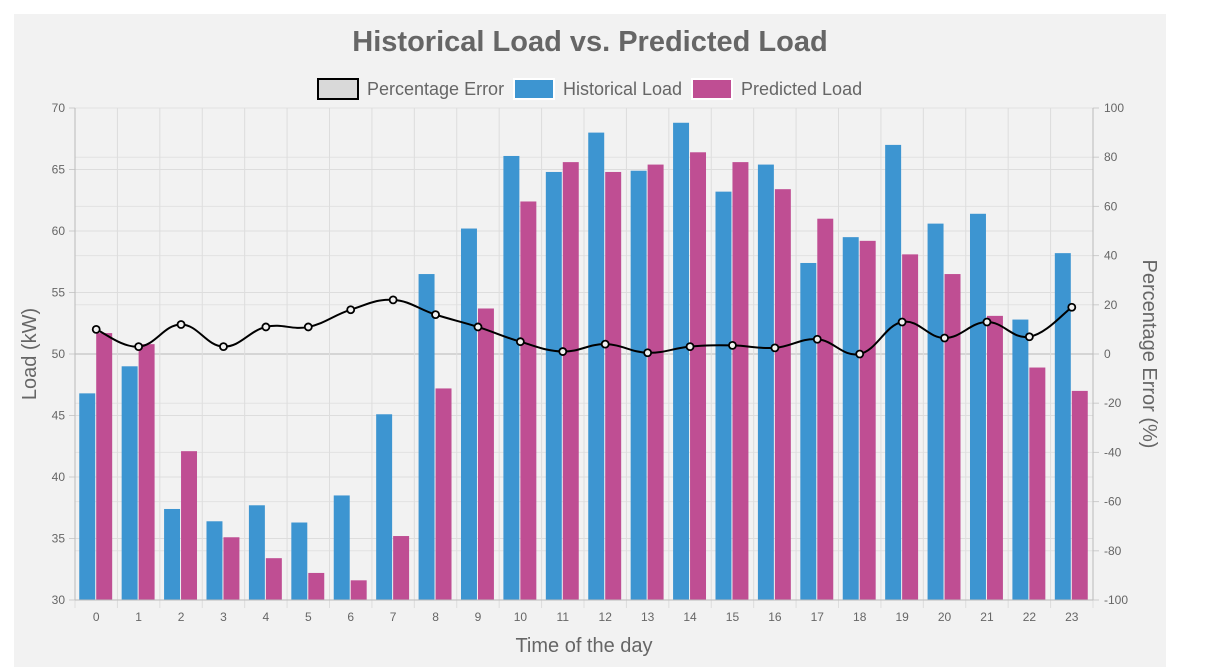 Image resolution: width=1214 pixels, height=667 pixels. Describe the element at coordinates (801, 89) in the screenshot. I see `legend-label: Predicted Load` at that location.